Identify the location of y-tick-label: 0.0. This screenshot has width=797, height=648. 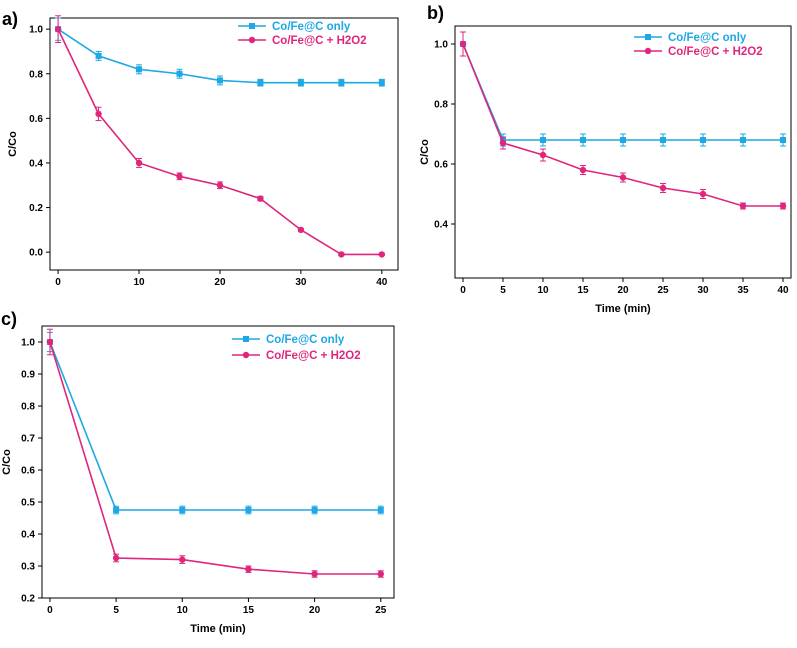
(36, 253).